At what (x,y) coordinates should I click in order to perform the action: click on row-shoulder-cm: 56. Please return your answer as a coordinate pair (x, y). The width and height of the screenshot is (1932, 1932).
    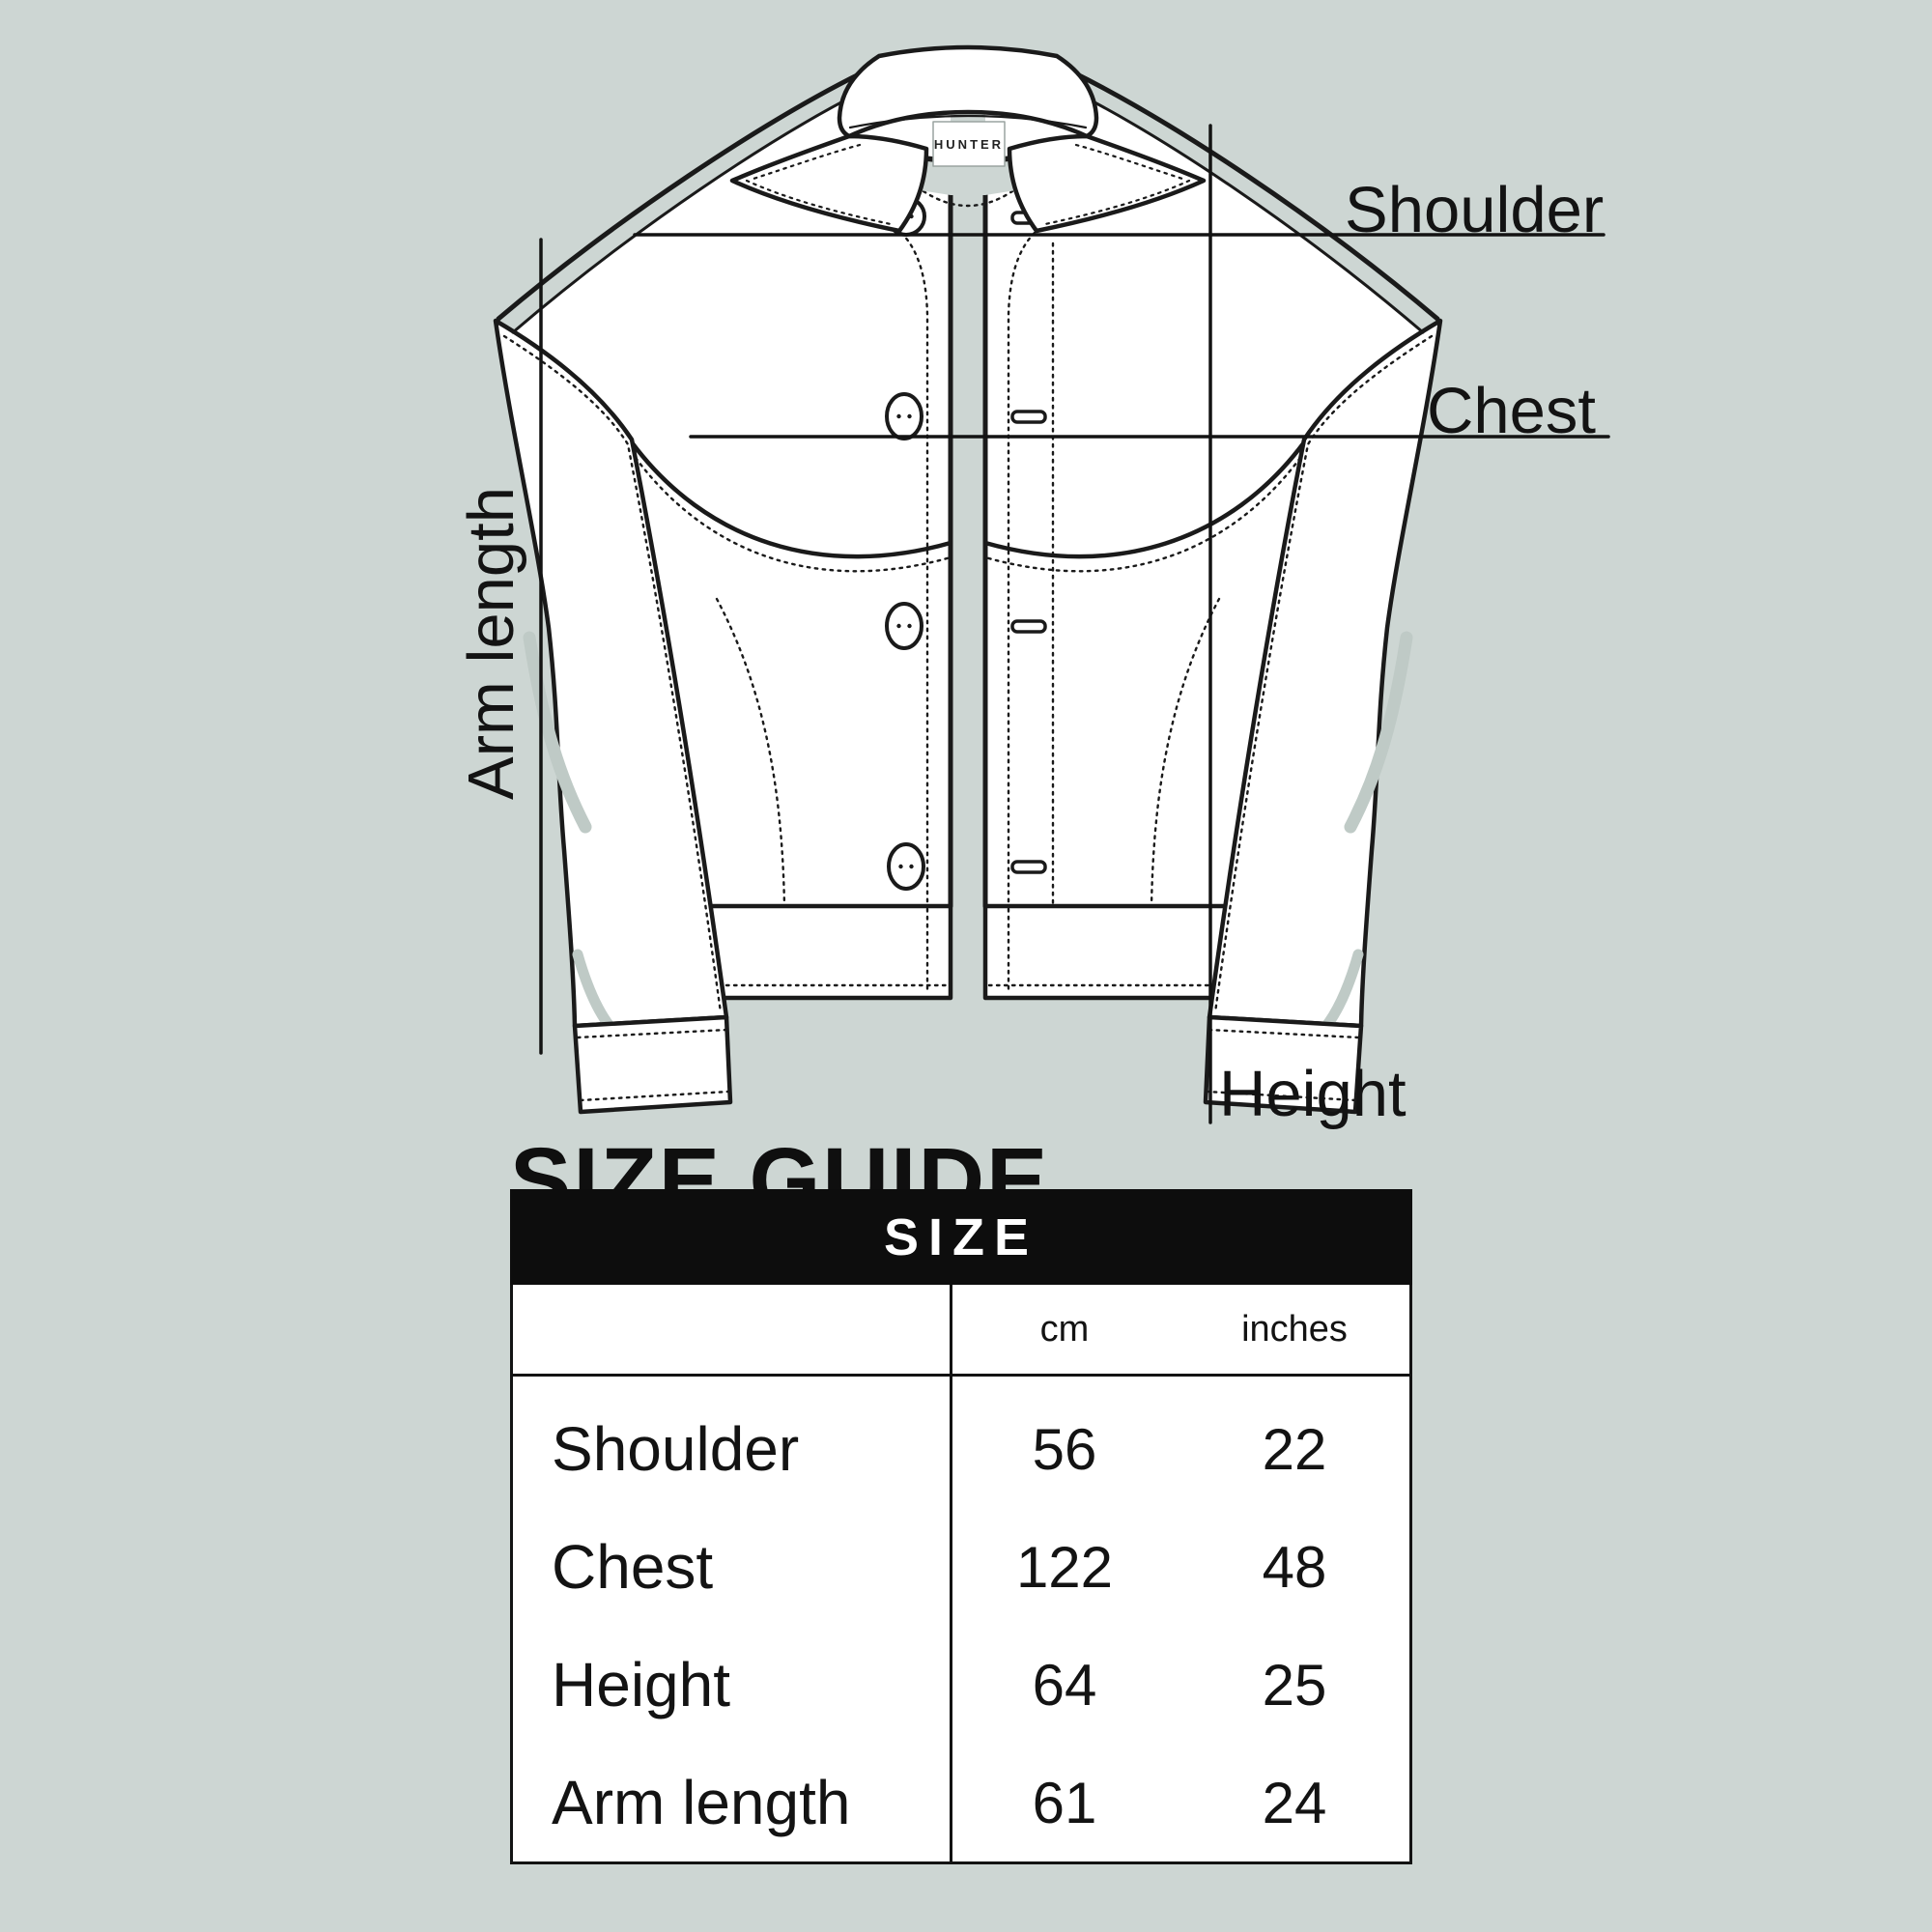
    Looking at the image, I should click on (1064, 1449).